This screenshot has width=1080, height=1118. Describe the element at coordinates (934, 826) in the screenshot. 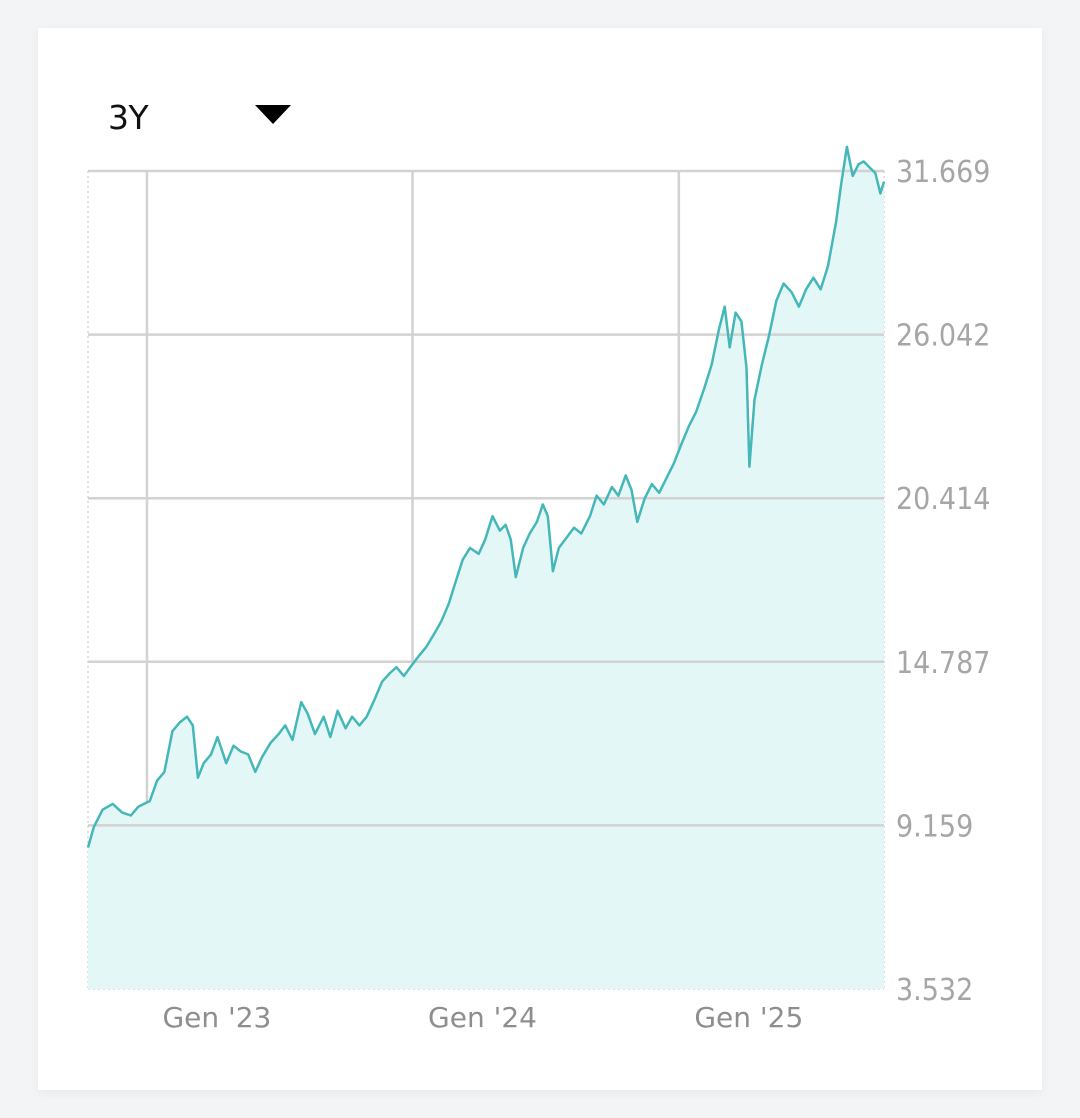

I see `y-tick-label: 9.159` at that location.